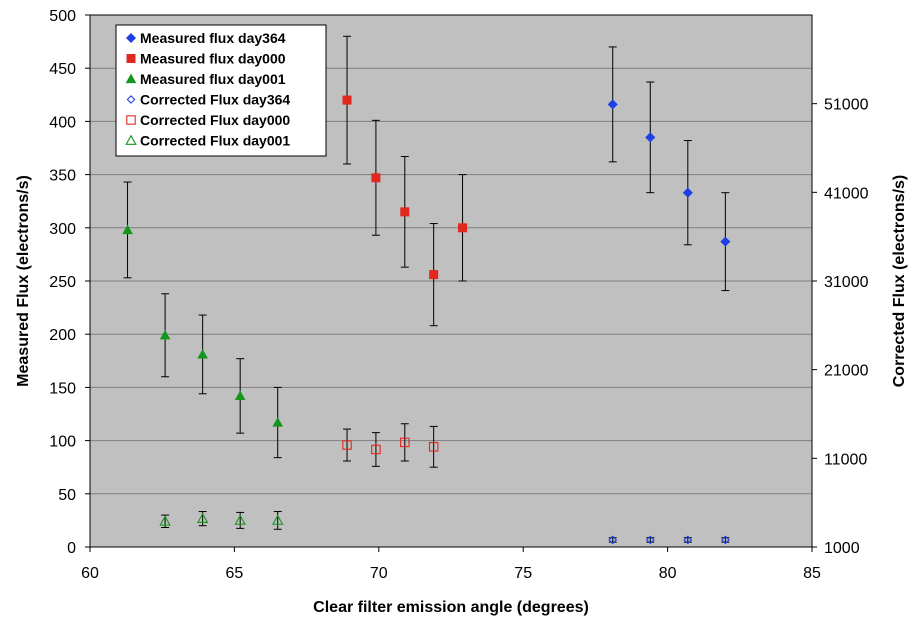 The width and height of the screenshot is (916, 622). I want to click on x-tick-label: 60, so click(90, 573).